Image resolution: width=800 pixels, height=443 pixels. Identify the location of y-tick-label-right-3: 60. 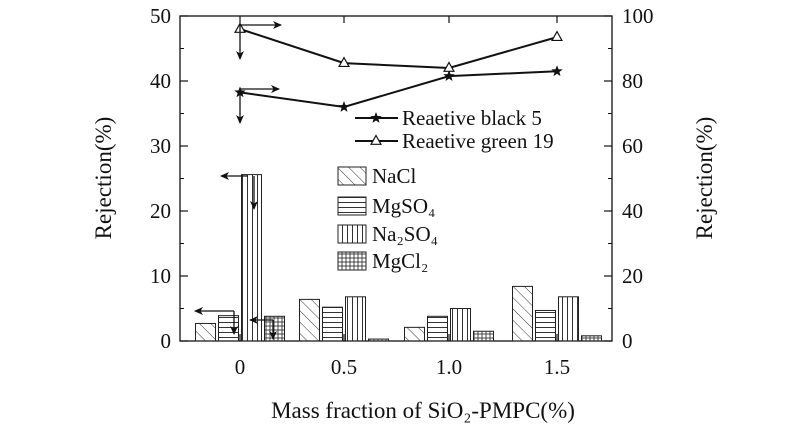
(632, 146).